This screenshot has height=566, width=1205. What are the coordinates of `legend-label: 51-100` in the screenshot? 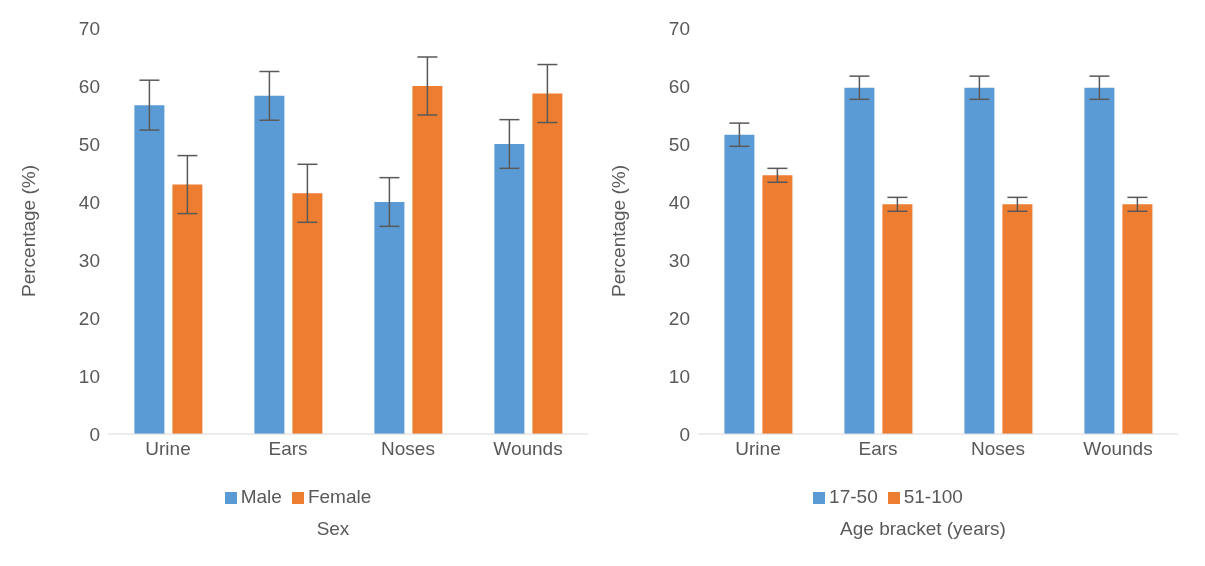 It's located at (933, 496).